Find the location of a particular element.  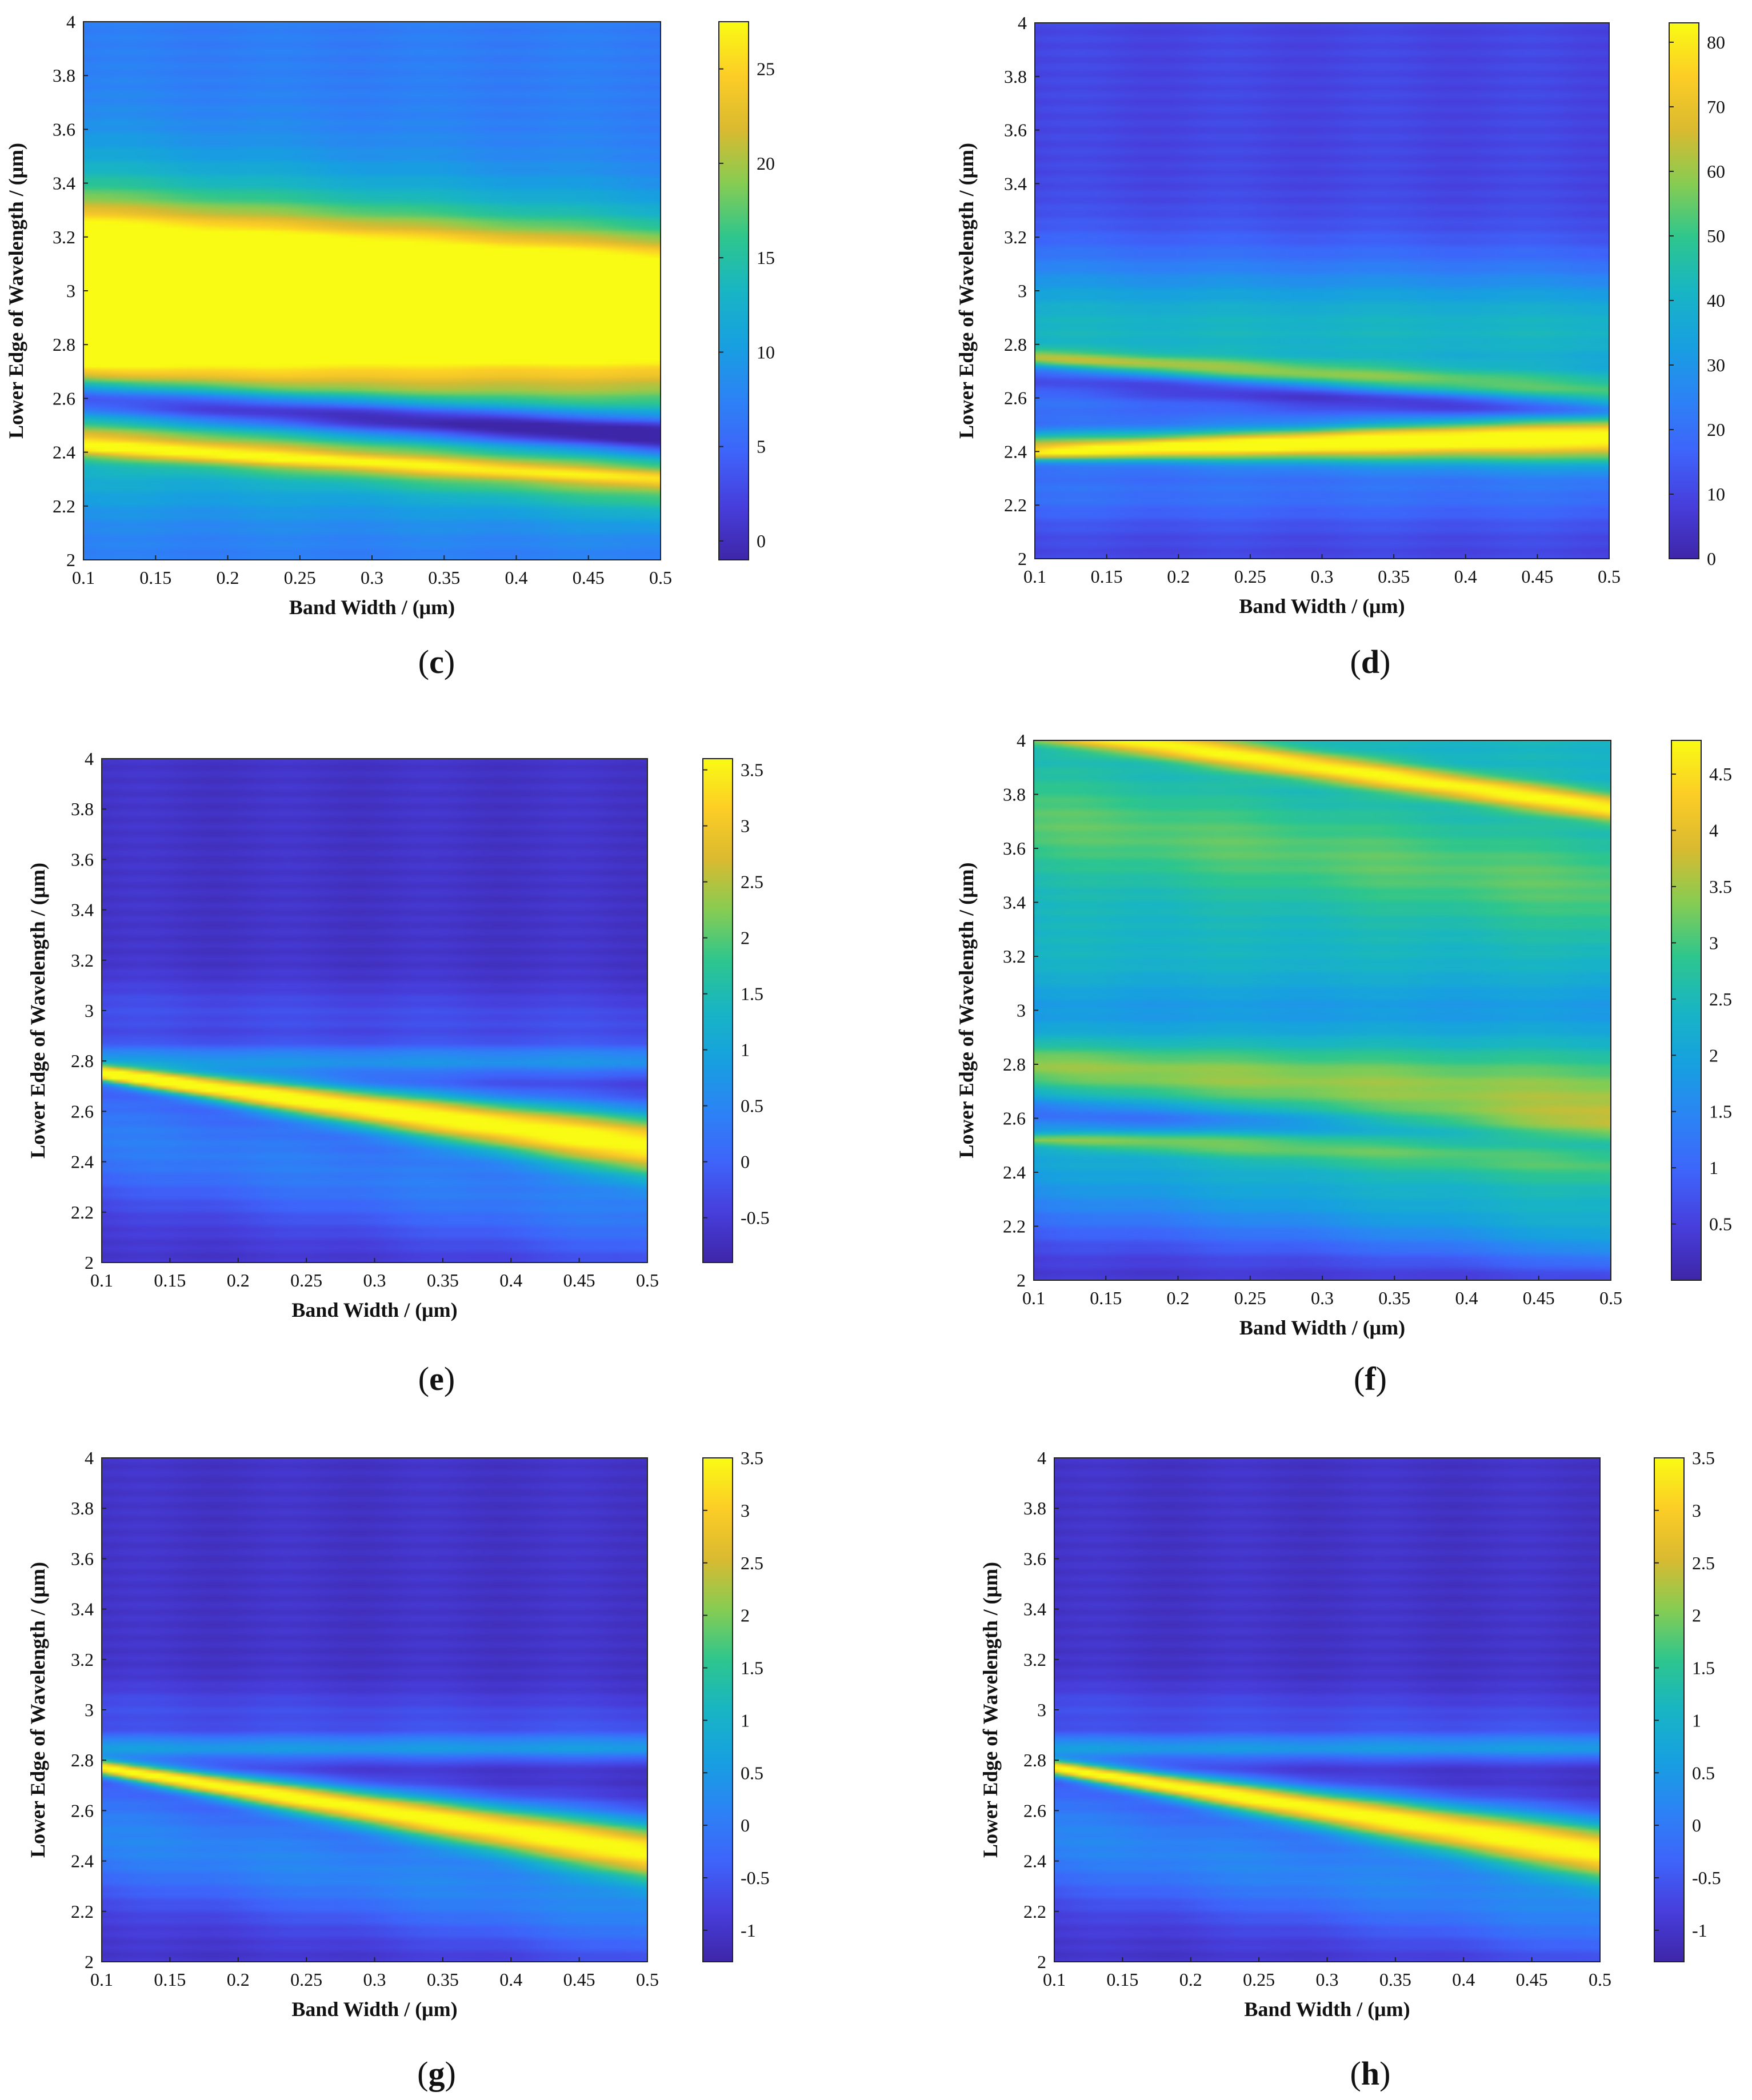

colorbar-tick-label: 15 is located at coordinates (766, 258).